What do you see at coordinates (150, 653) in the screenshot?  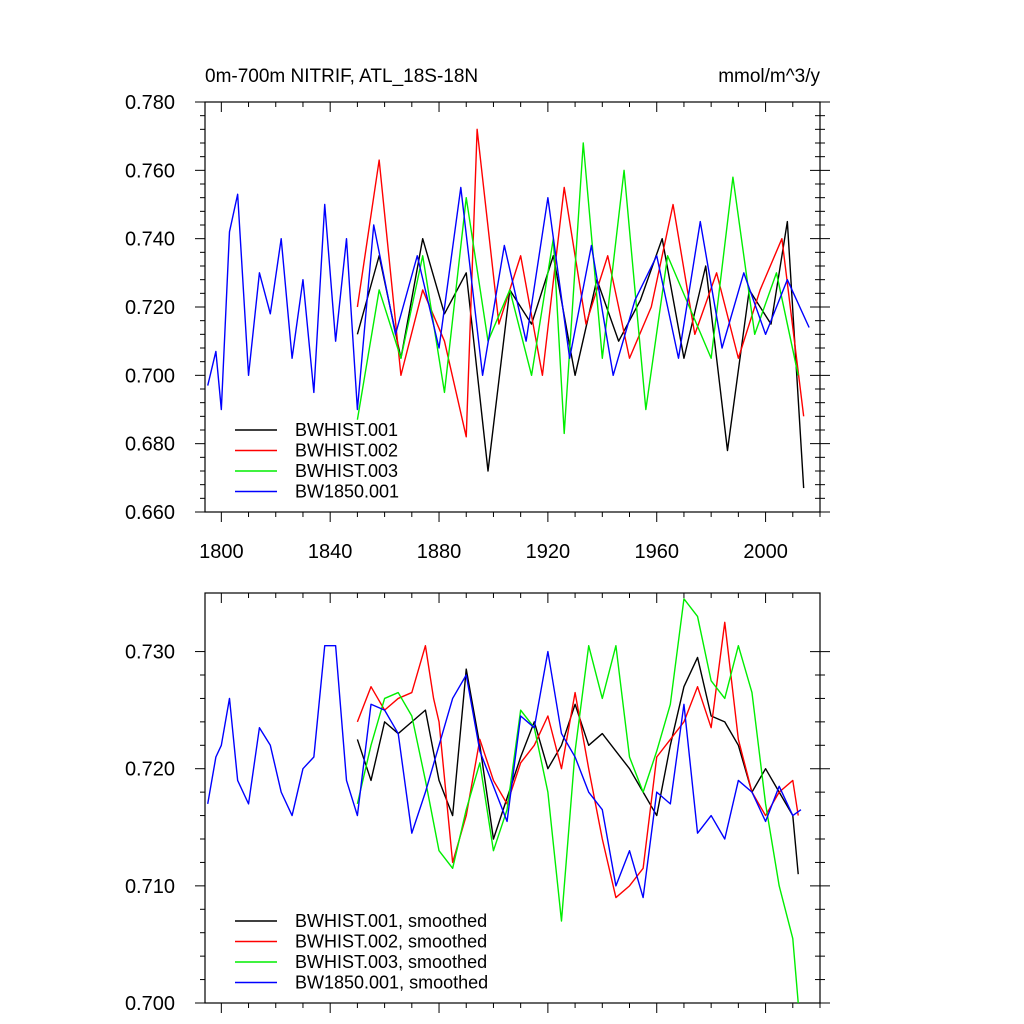 I see `y-tick-label: 0.730` at bounding box center [150, 653].